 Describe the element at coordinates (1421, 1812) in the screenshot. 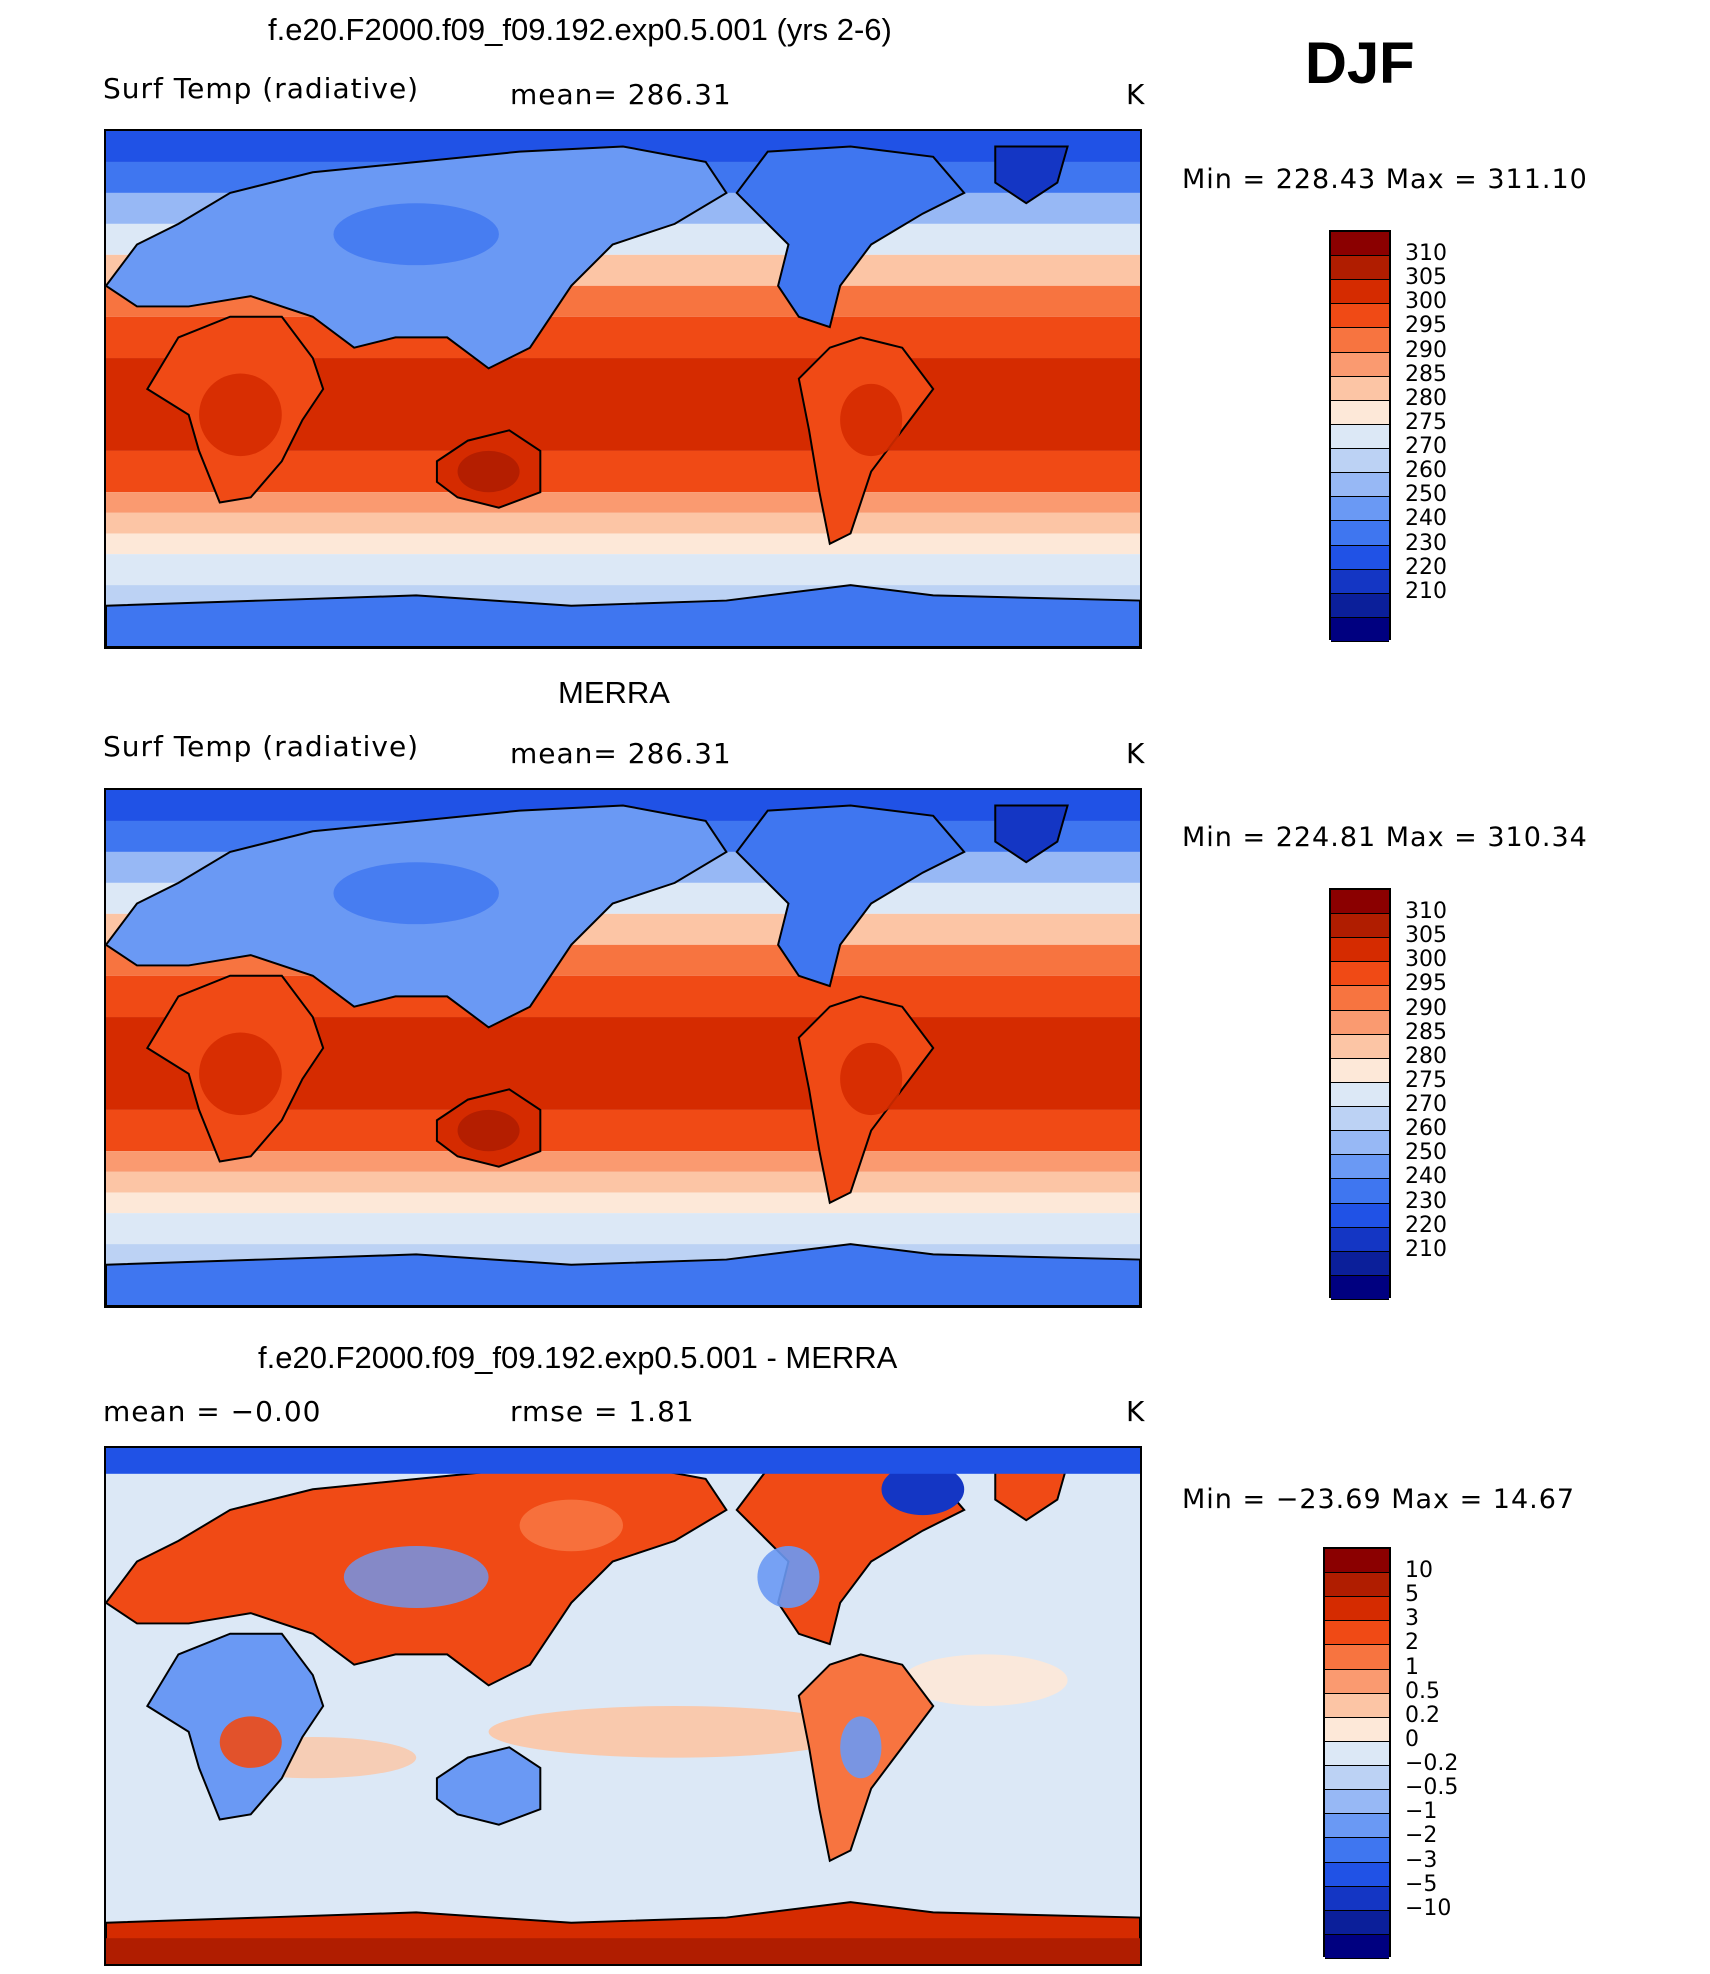

I see `colorbar-tick-label: −1` at that location.